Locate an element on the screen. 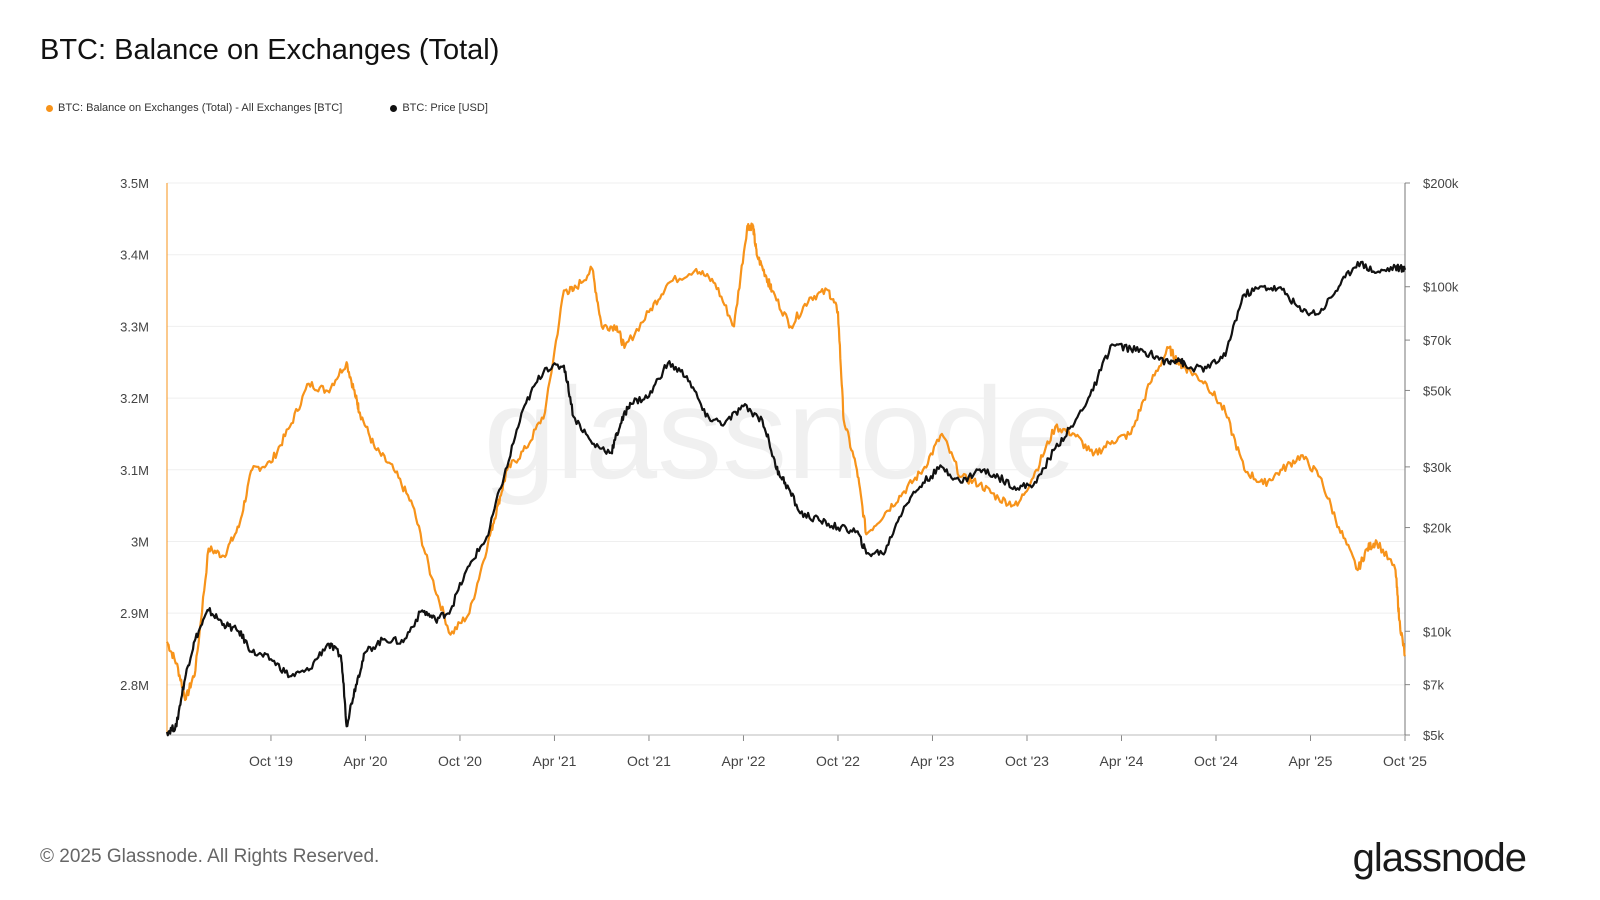 The height and width of the screenshot is (900, 1600). y-right-tick-label-1: $100k is located at coordinates (1441, 287).